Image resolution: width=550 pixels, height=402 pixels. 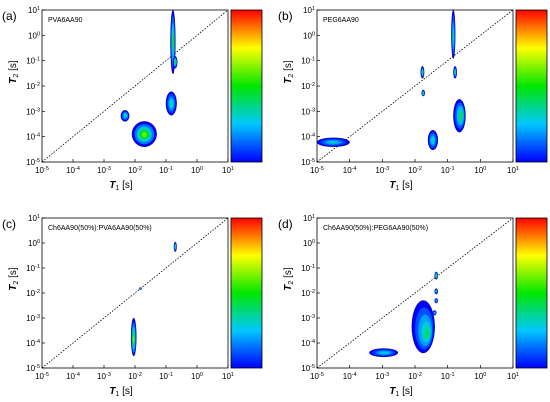 I want to click on sample-label: Ch6AA90(50%):PEG6AA90(50%), so click(x=375, y=228).